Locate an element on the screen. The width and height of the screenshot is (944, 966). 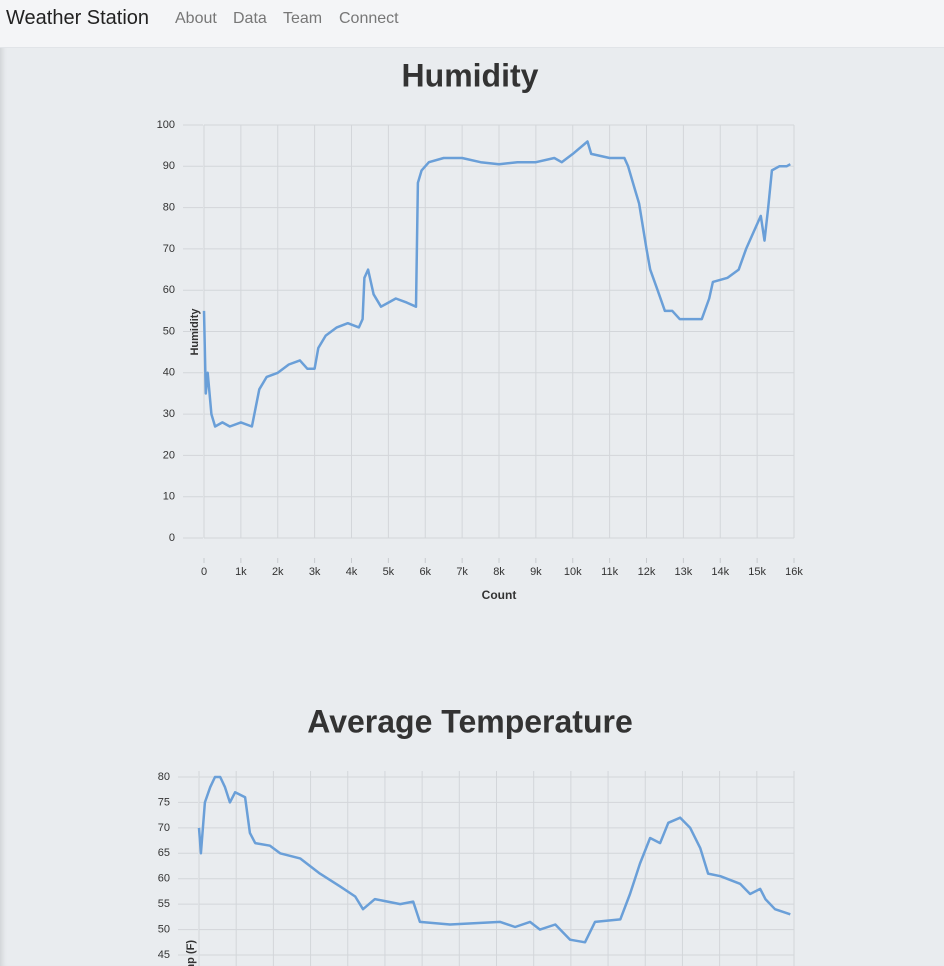
chart-title: Average Temperature is located at coordinates (469, 721).